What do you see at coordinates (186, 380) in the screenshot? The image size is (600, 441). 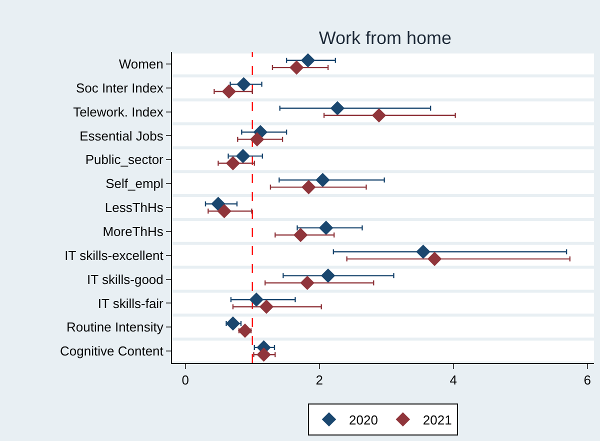 I see `x-tick-label: 0` at bounding box center [186, 380].